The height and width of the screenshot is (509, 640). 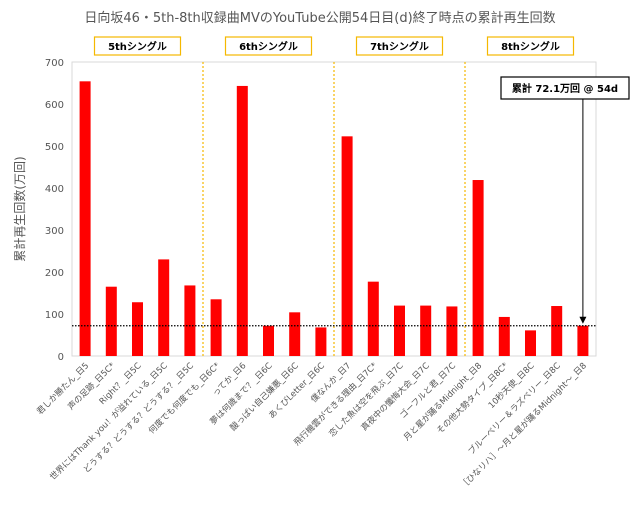 I want to click on single-group-labels: 5thシングル 6thシングル 7thシングル 8thシングル, so click(x=334, y=46).